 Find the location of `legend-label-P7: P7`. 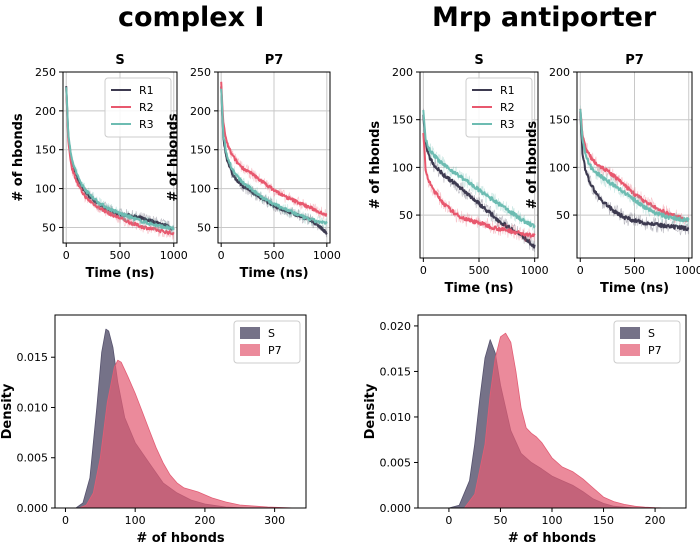

legend-label-P7: P7 is located at coordinates (275, 350).